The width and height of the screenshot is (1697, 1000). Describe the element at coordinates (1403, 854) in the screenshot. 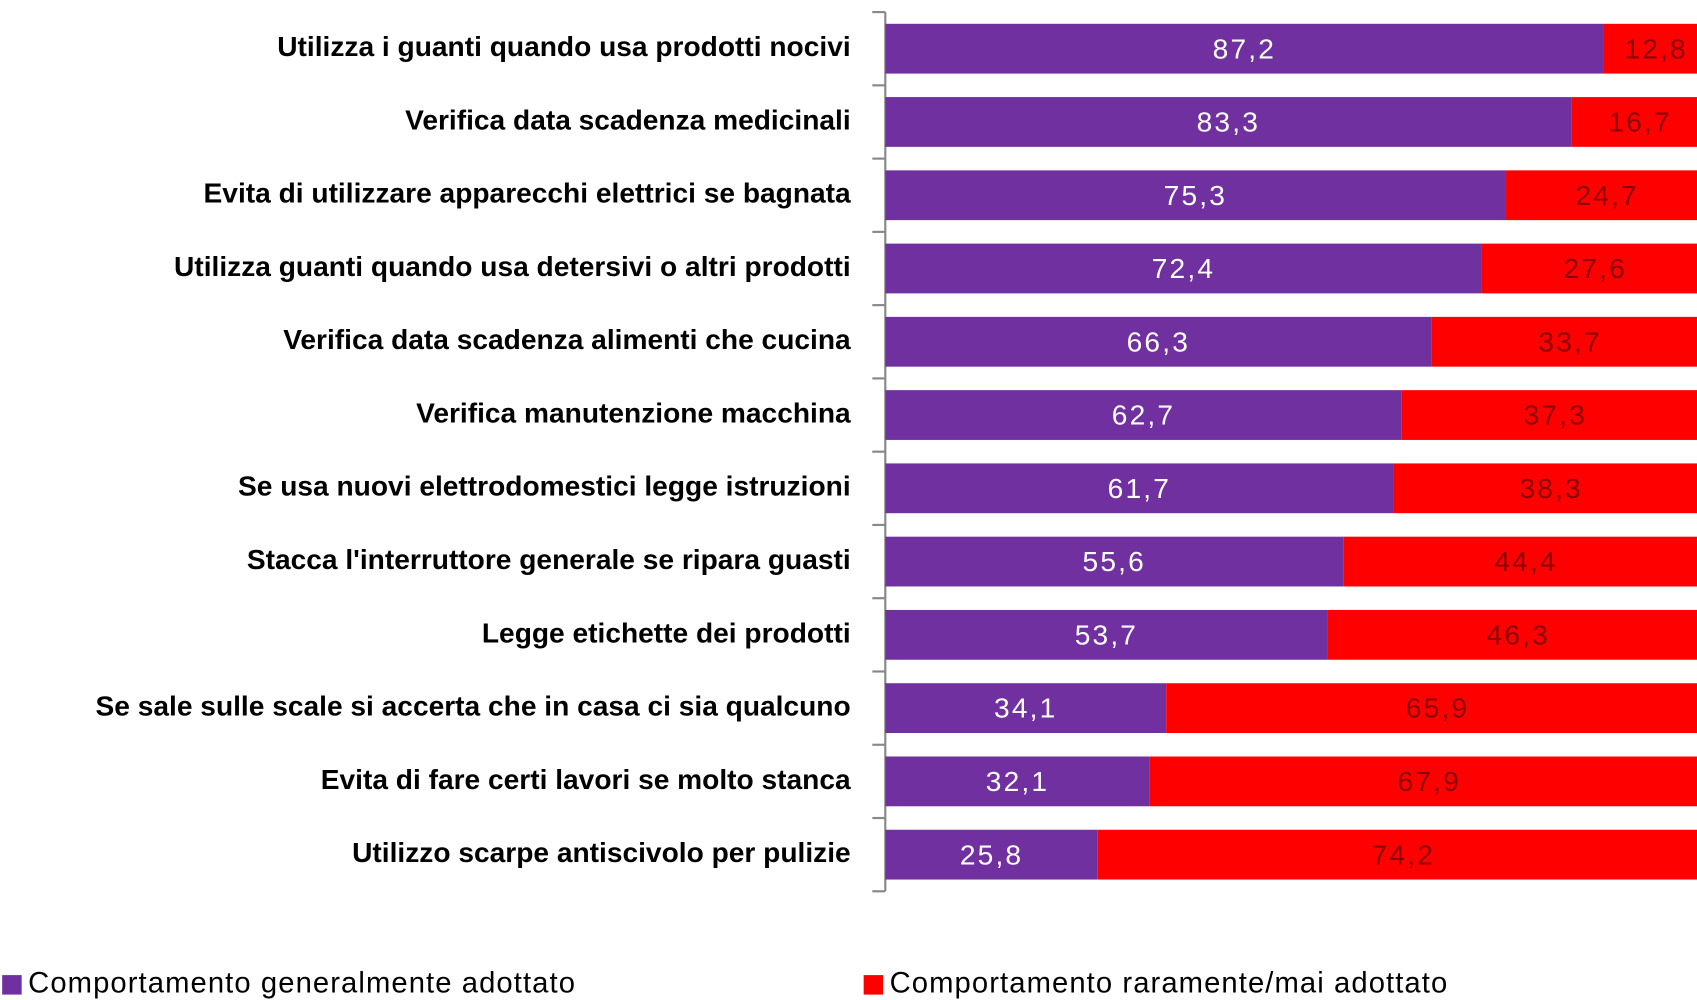

I see `value-label: 74,2` at that location.